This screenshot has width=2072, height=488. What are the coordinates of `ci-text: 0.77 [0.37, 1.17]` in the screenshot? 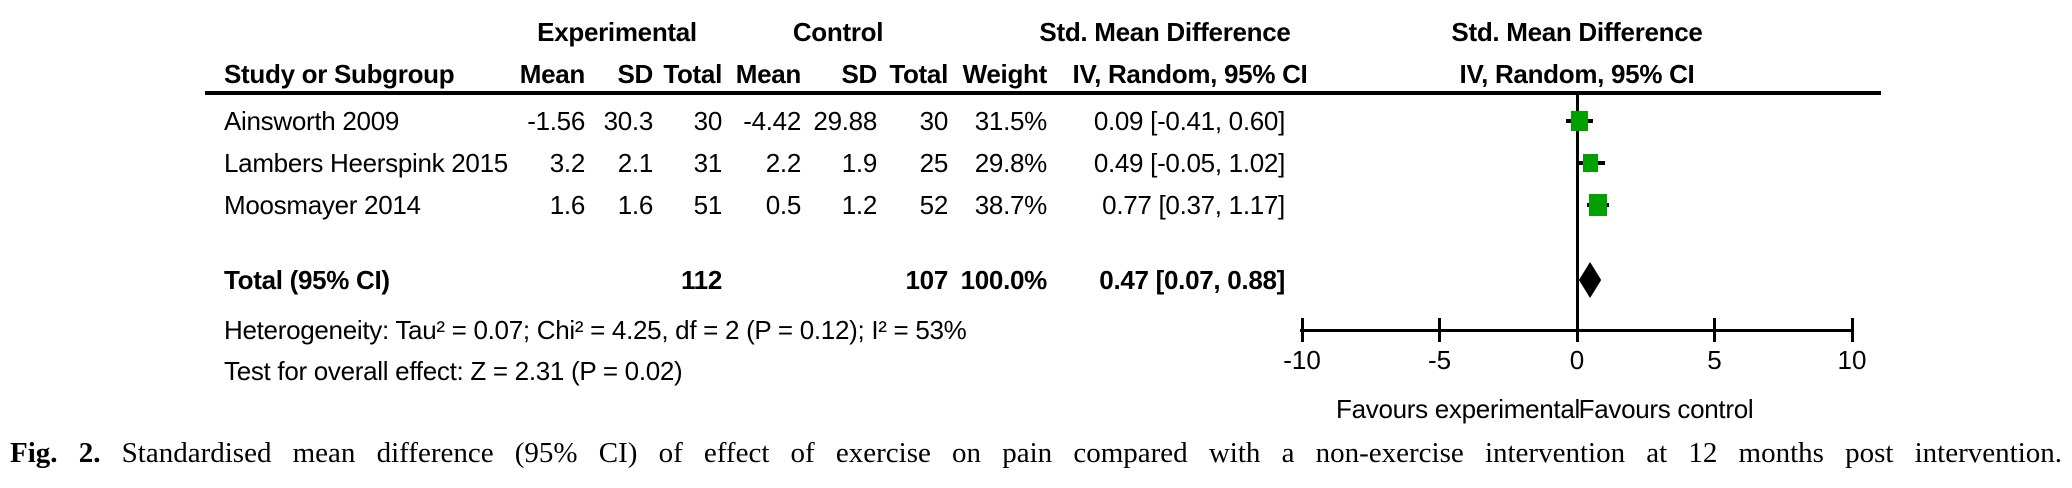 It's located at (1193, 205).